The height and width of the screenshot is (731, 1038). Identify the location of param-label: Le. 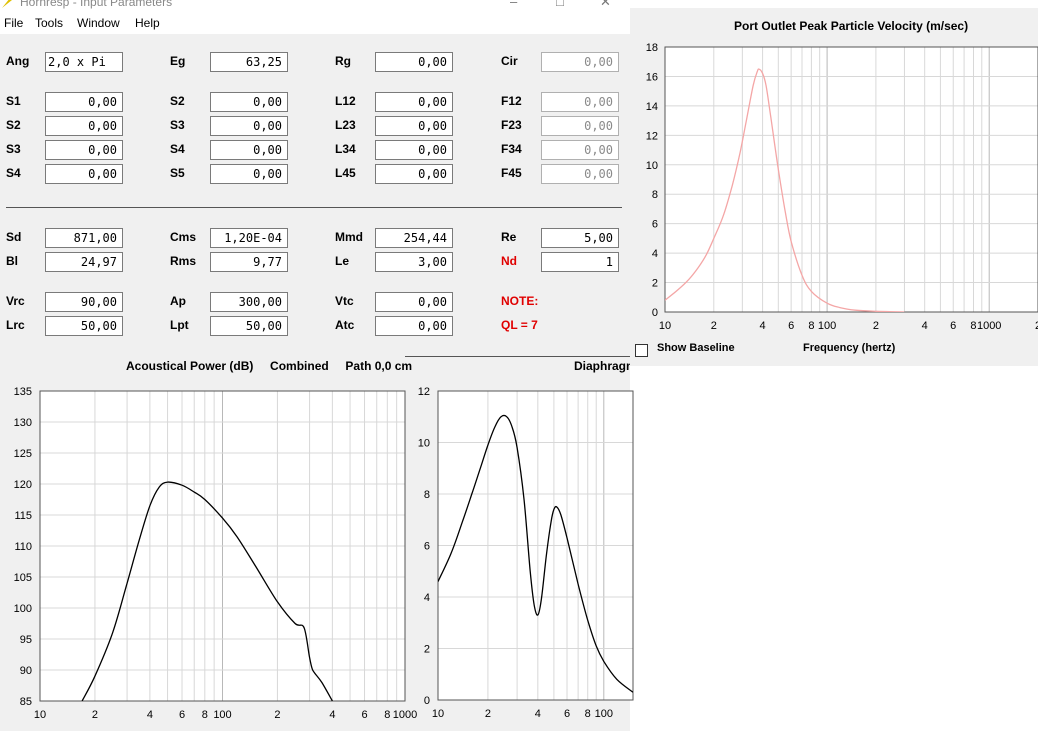
(342, 261).